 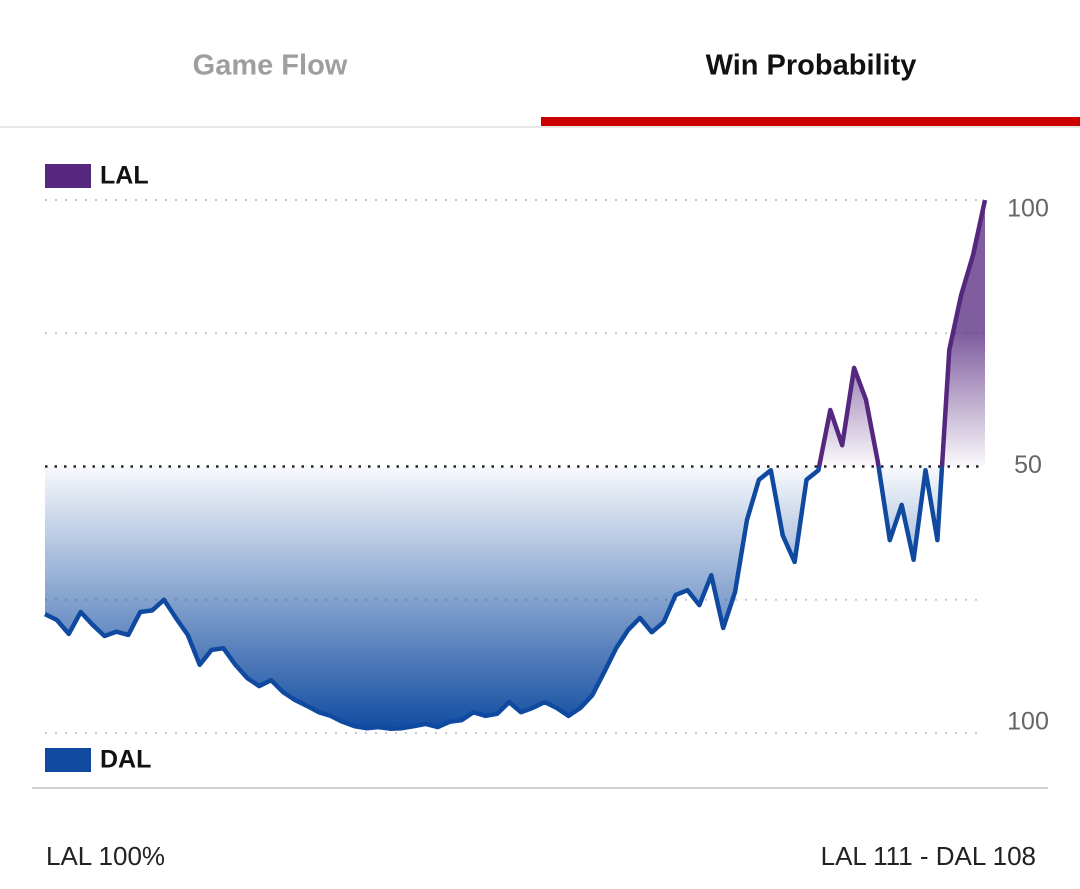 What do you see at coordinates (270, 66) in the screenshot?
I see `tab: Game Flow` at bounding box center [270, 66].